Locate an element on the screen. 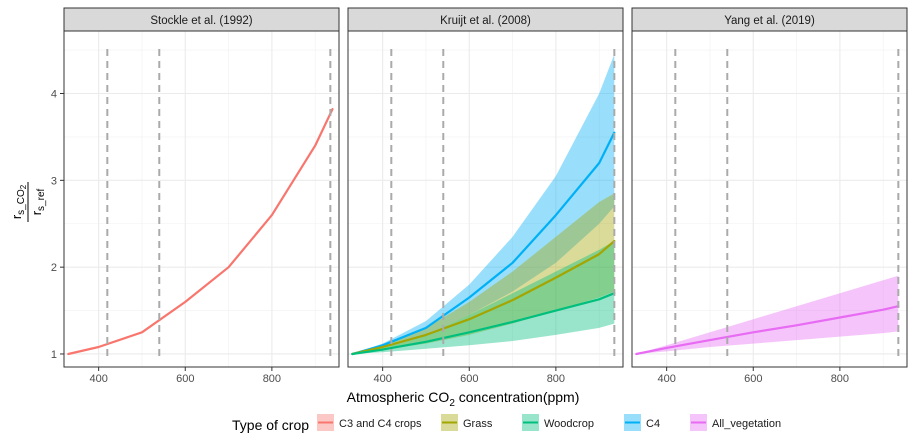  ribbon-woodcrop is located at coordinates (483, 297).